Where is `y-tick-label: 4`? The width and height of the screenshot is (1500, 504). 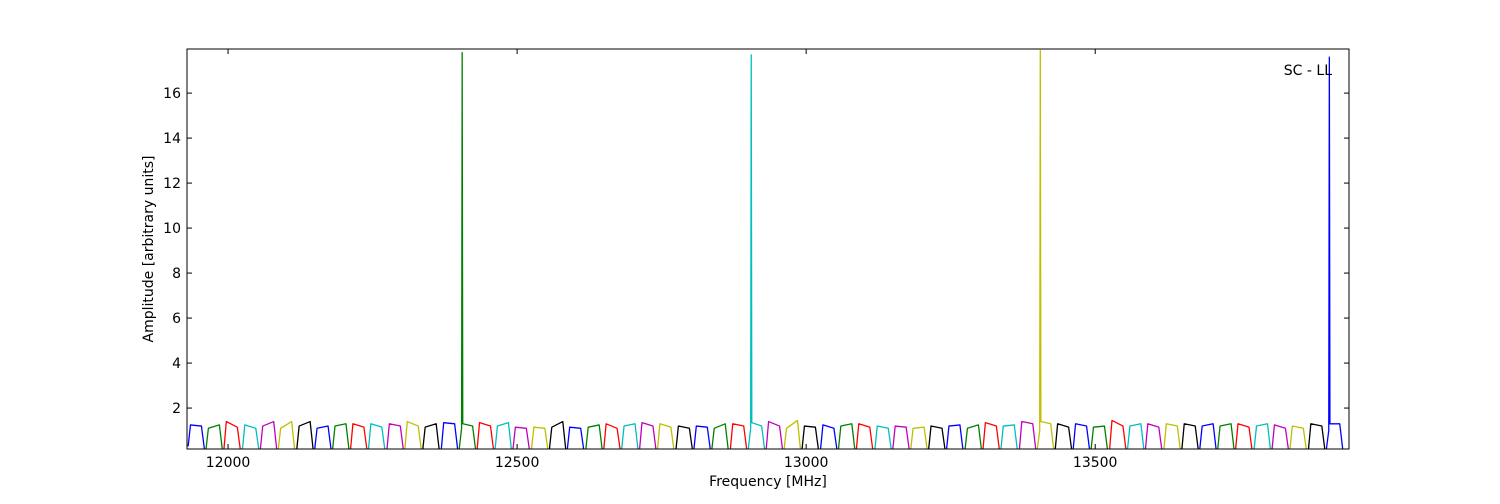
y-tick-label: 4 is located at coordinates (176, 364).